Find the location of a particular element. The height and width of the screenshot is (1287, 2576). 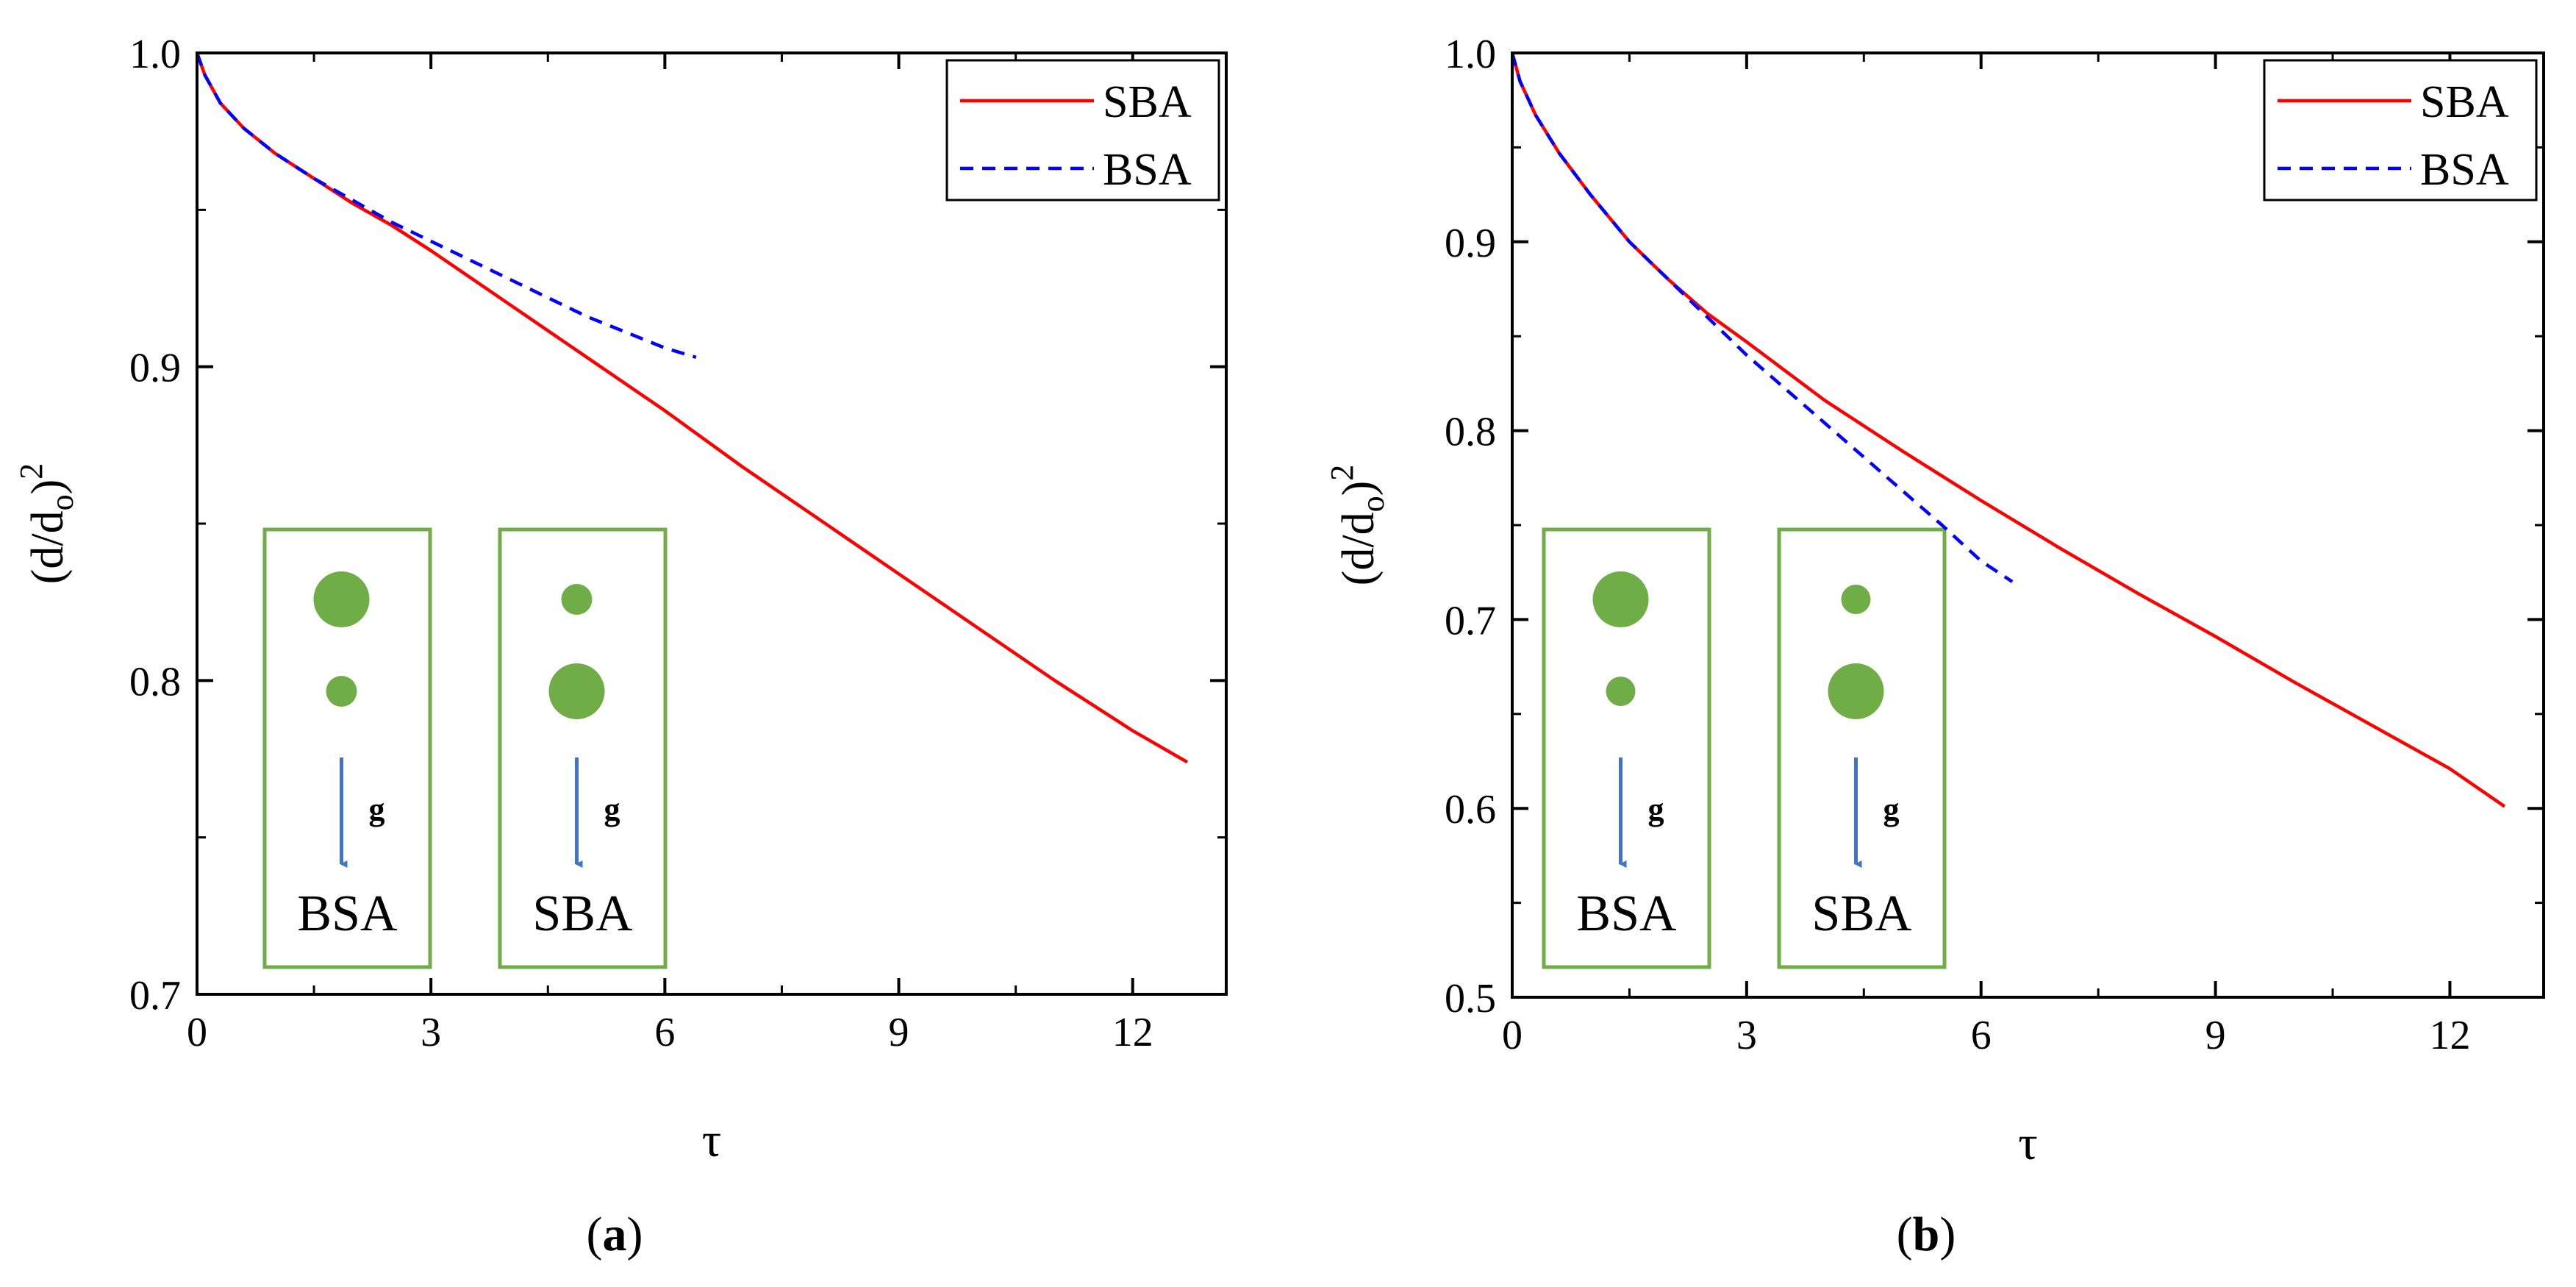

caption-b: (b) is located at coordinates (1927, 1234).